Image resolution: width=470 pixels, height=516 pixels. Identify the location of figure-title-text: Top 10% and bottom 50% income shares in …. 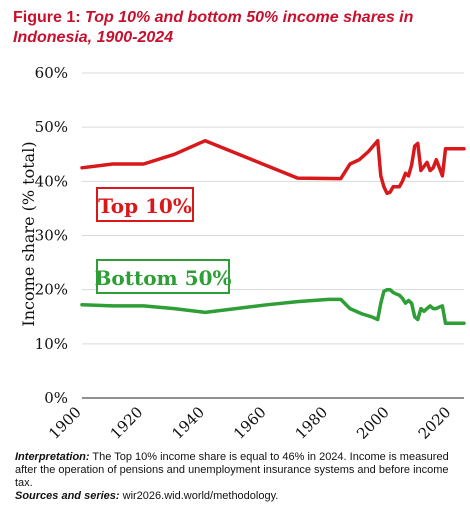
(213, 27).